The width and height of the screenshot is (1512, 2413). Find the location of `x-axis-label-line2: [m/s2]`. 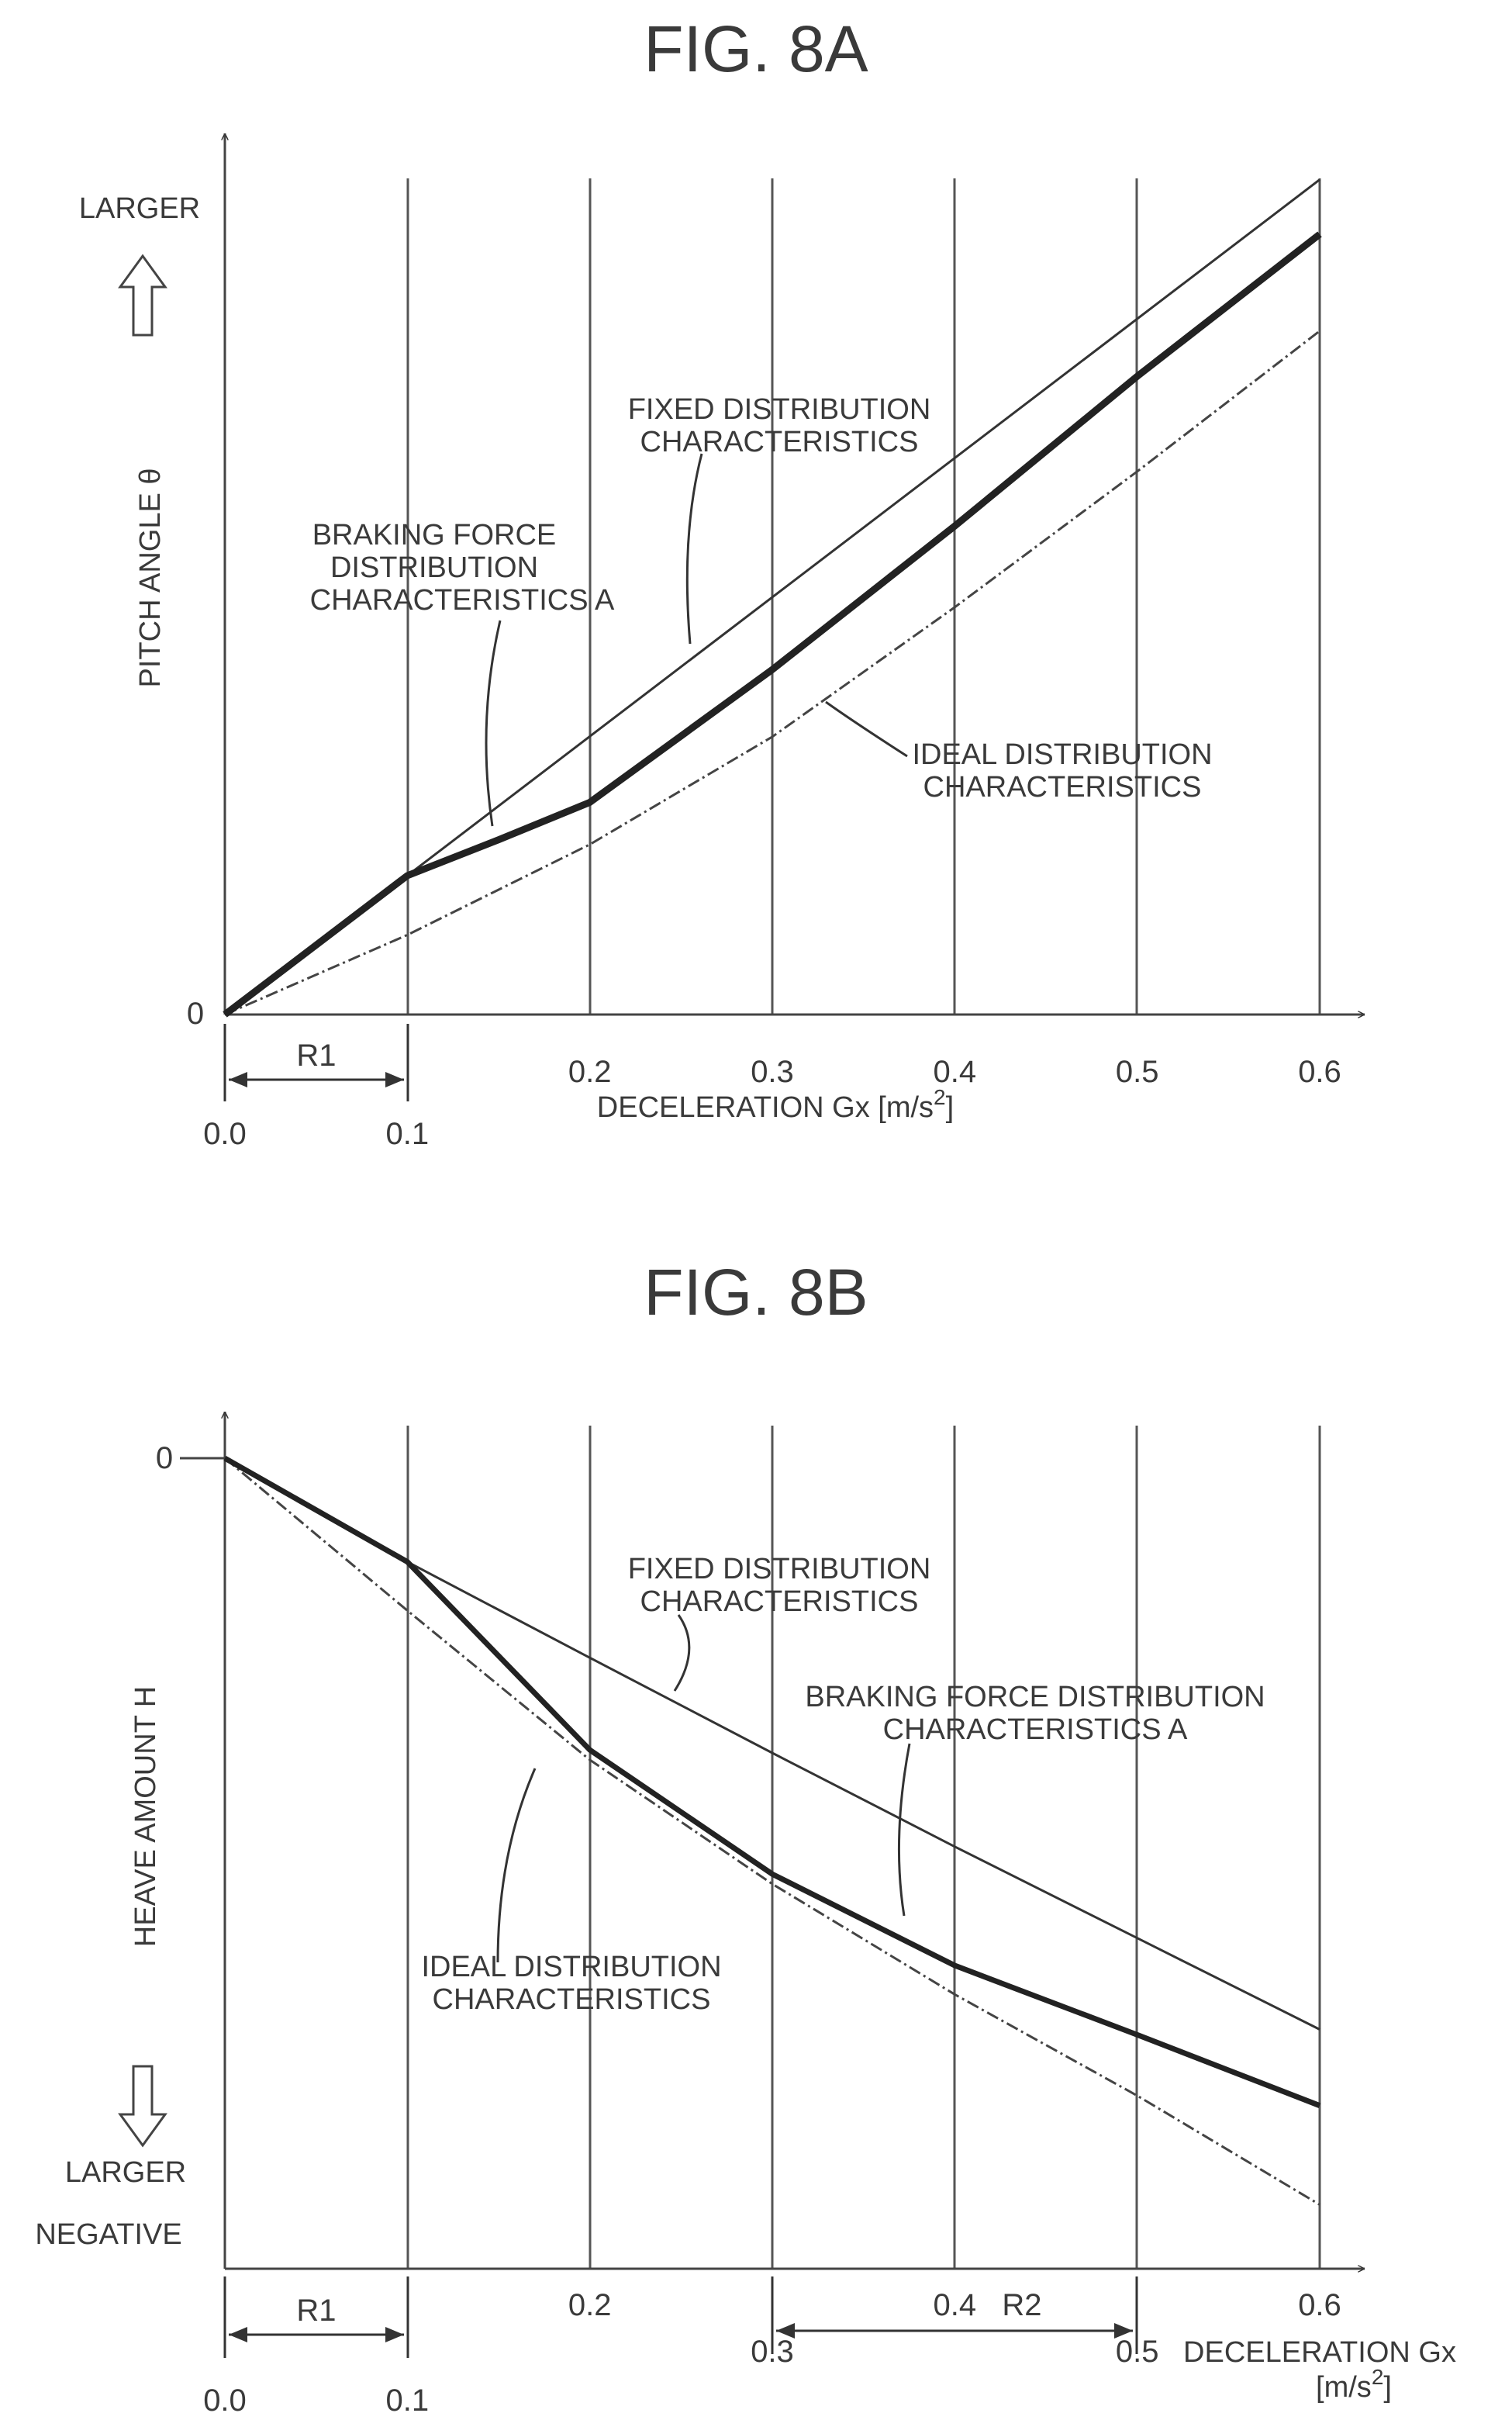

x-axis-label-line2: [m/s2] is located at coordinates (1354, 2384).